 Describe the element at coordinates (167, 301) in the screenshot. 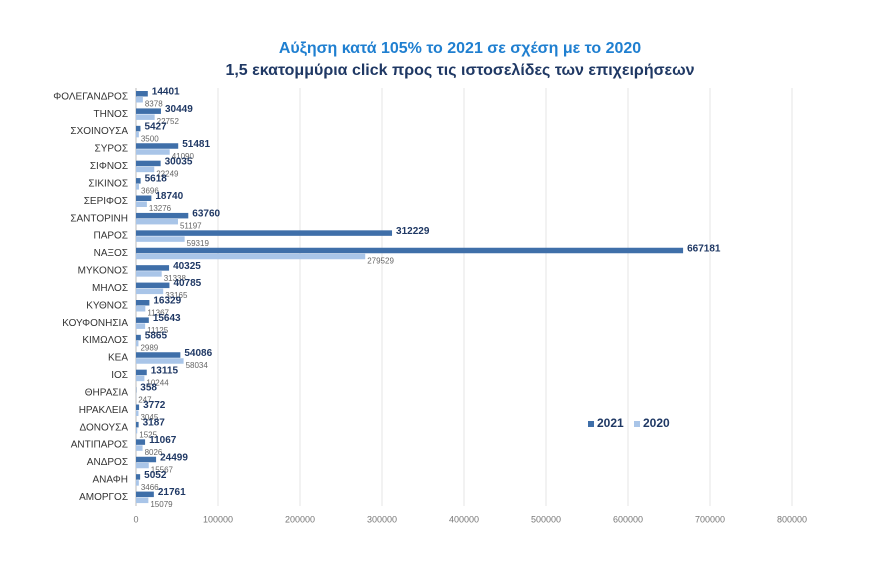

I see `data-label-2021: 16329` at that location.